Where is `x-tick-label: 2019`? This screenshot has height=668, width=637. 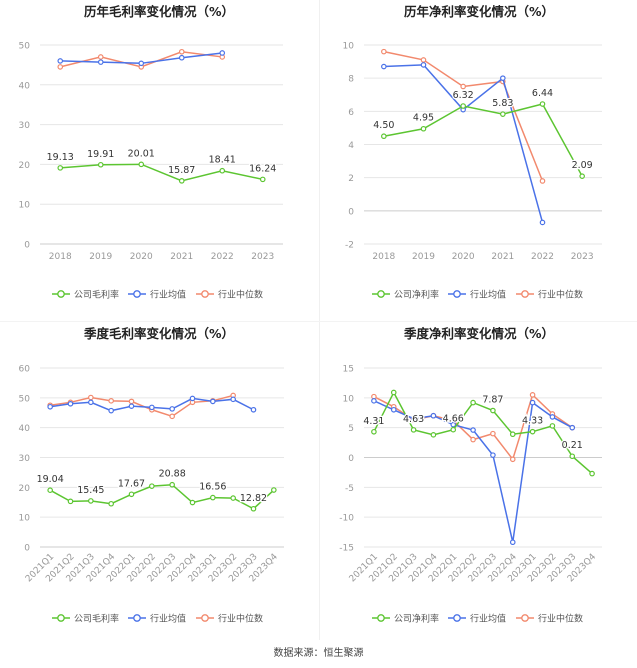
x-tick-label: 2019 is located at coordinates (423, 257).